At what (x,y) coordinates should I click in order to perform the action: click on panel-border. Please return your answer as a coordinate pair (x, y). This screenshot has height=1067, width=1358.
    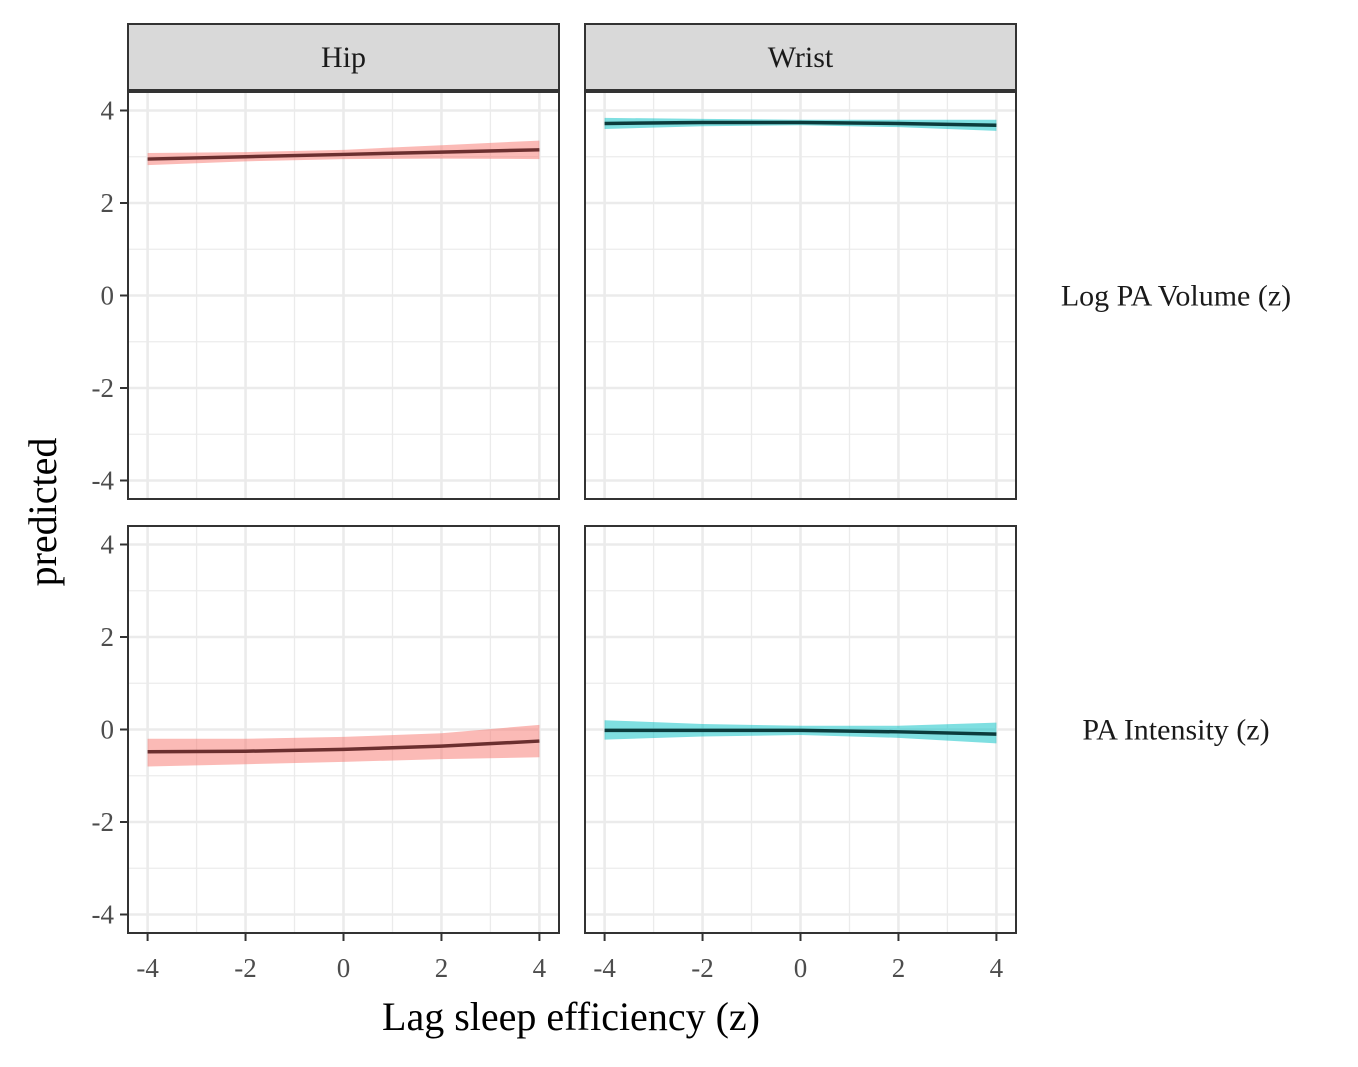
    Looking at the image, I should click on (800, 295).